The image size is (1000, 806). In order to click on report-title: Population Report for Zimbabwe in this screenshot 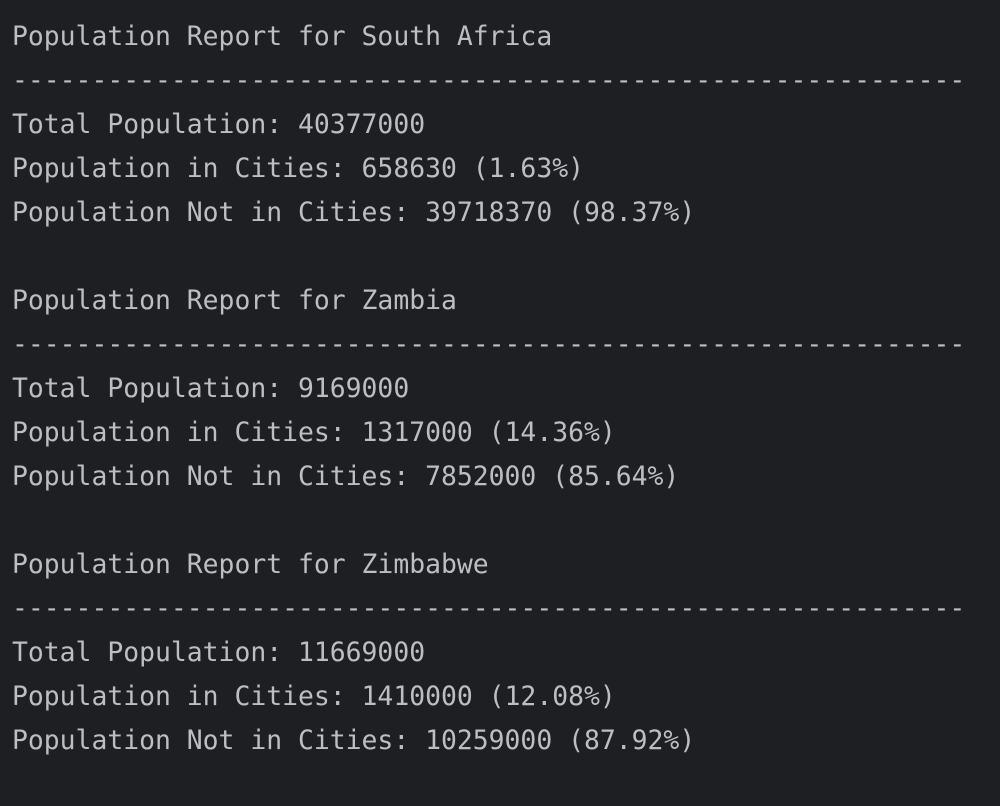, I will do `click(250, 564)`.